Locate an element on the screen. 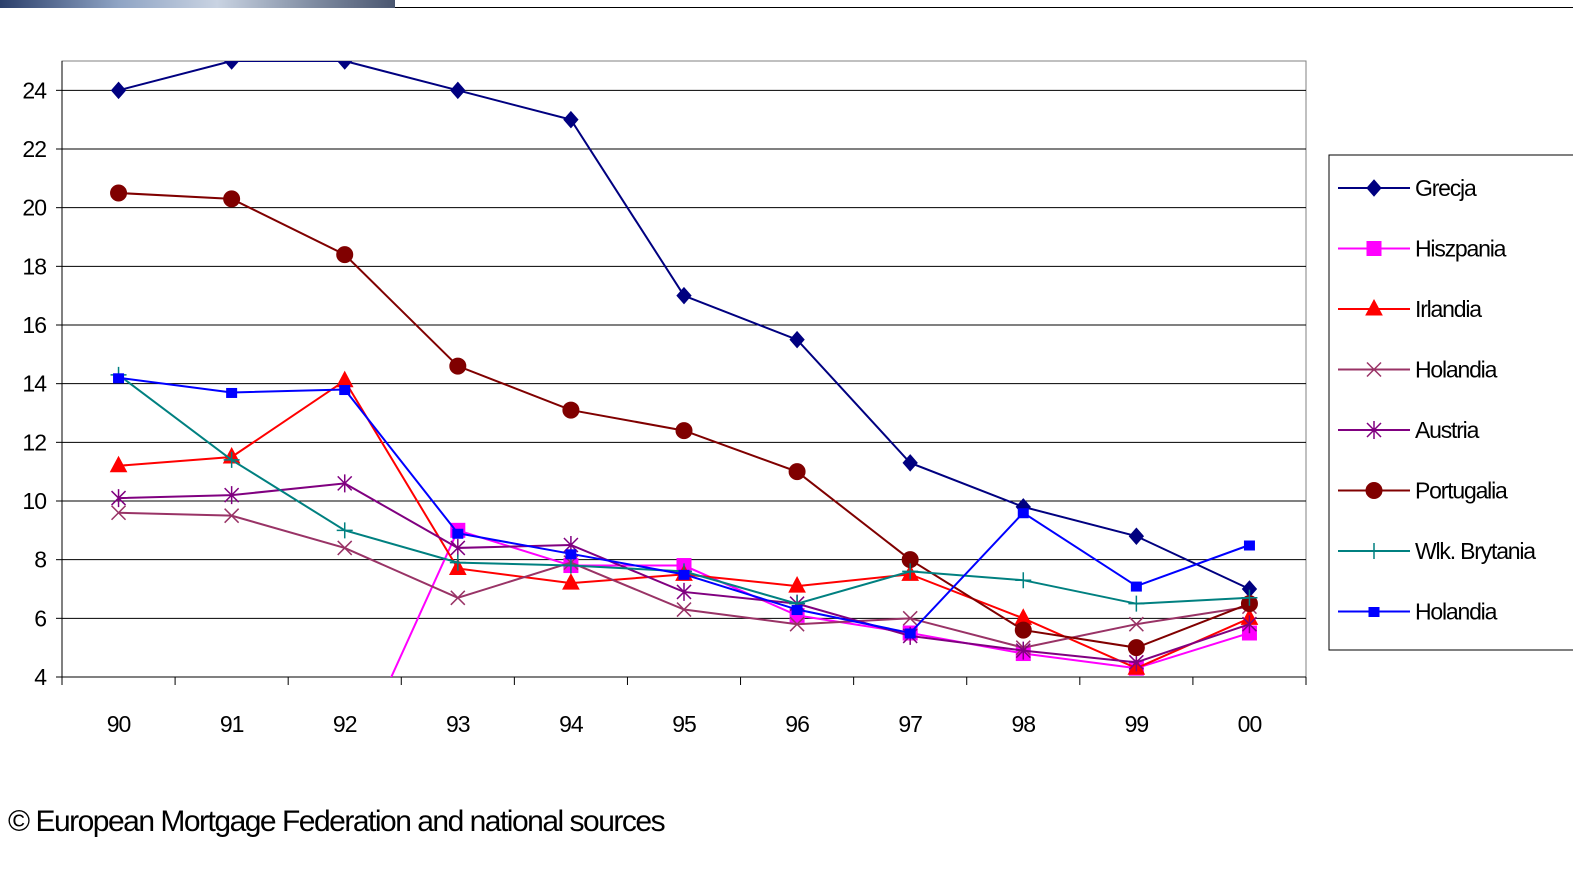 The image size is (1573, 869). y-tick-label: 18 is located at coordinates (34, 266).